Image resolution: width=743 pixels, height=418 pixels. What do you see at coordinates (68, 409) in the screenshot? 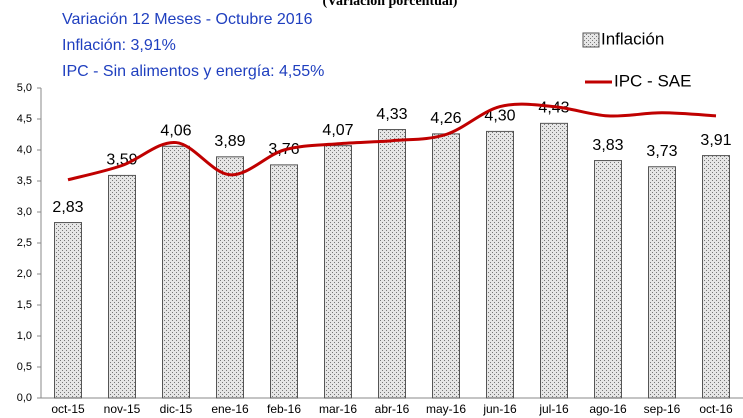
I see `x-tick-label: oct-15` at bounding box center [68, 409].